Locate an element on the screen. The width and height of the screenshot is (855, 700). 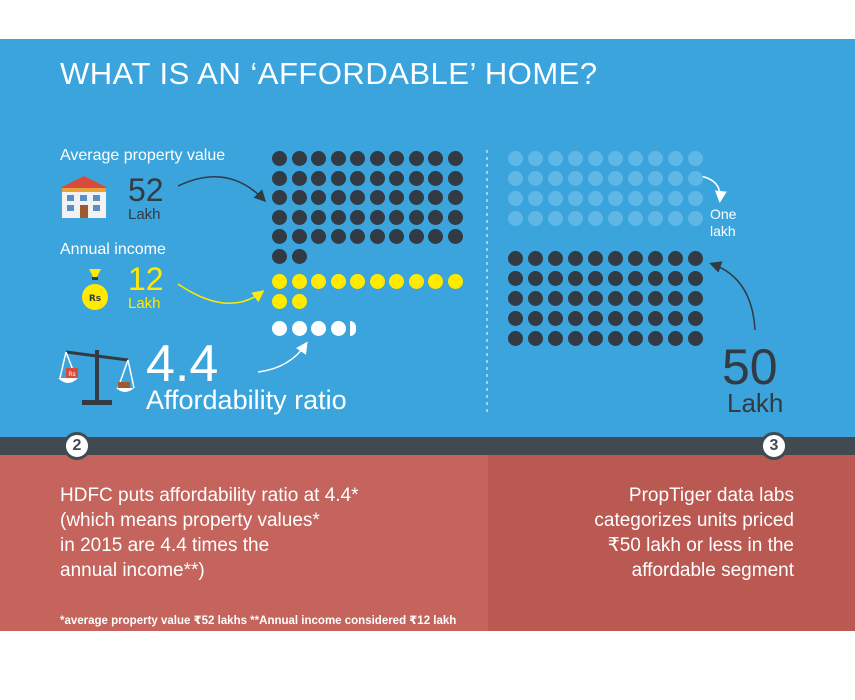
right-note-panel is located at coordinates (671, 543).